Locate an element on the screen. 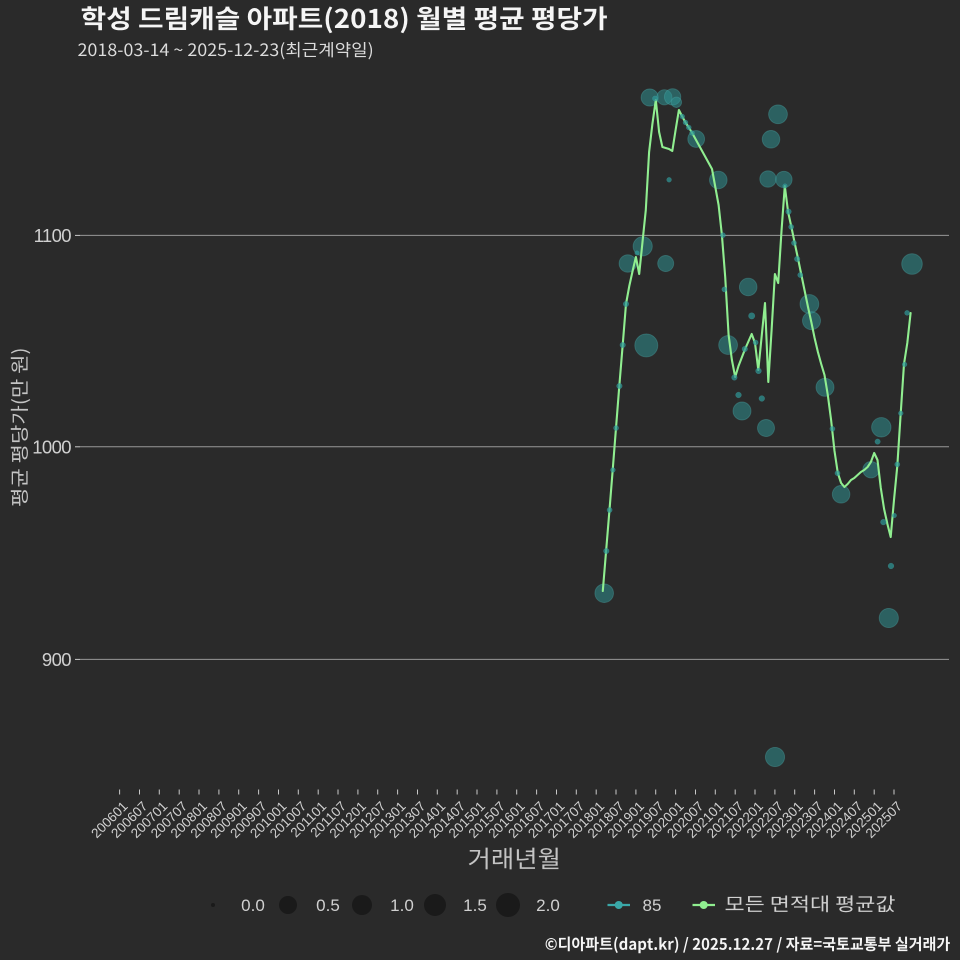 The image size is (960, 960). svg-text: 0.0 is located at coordinates (253, 905).